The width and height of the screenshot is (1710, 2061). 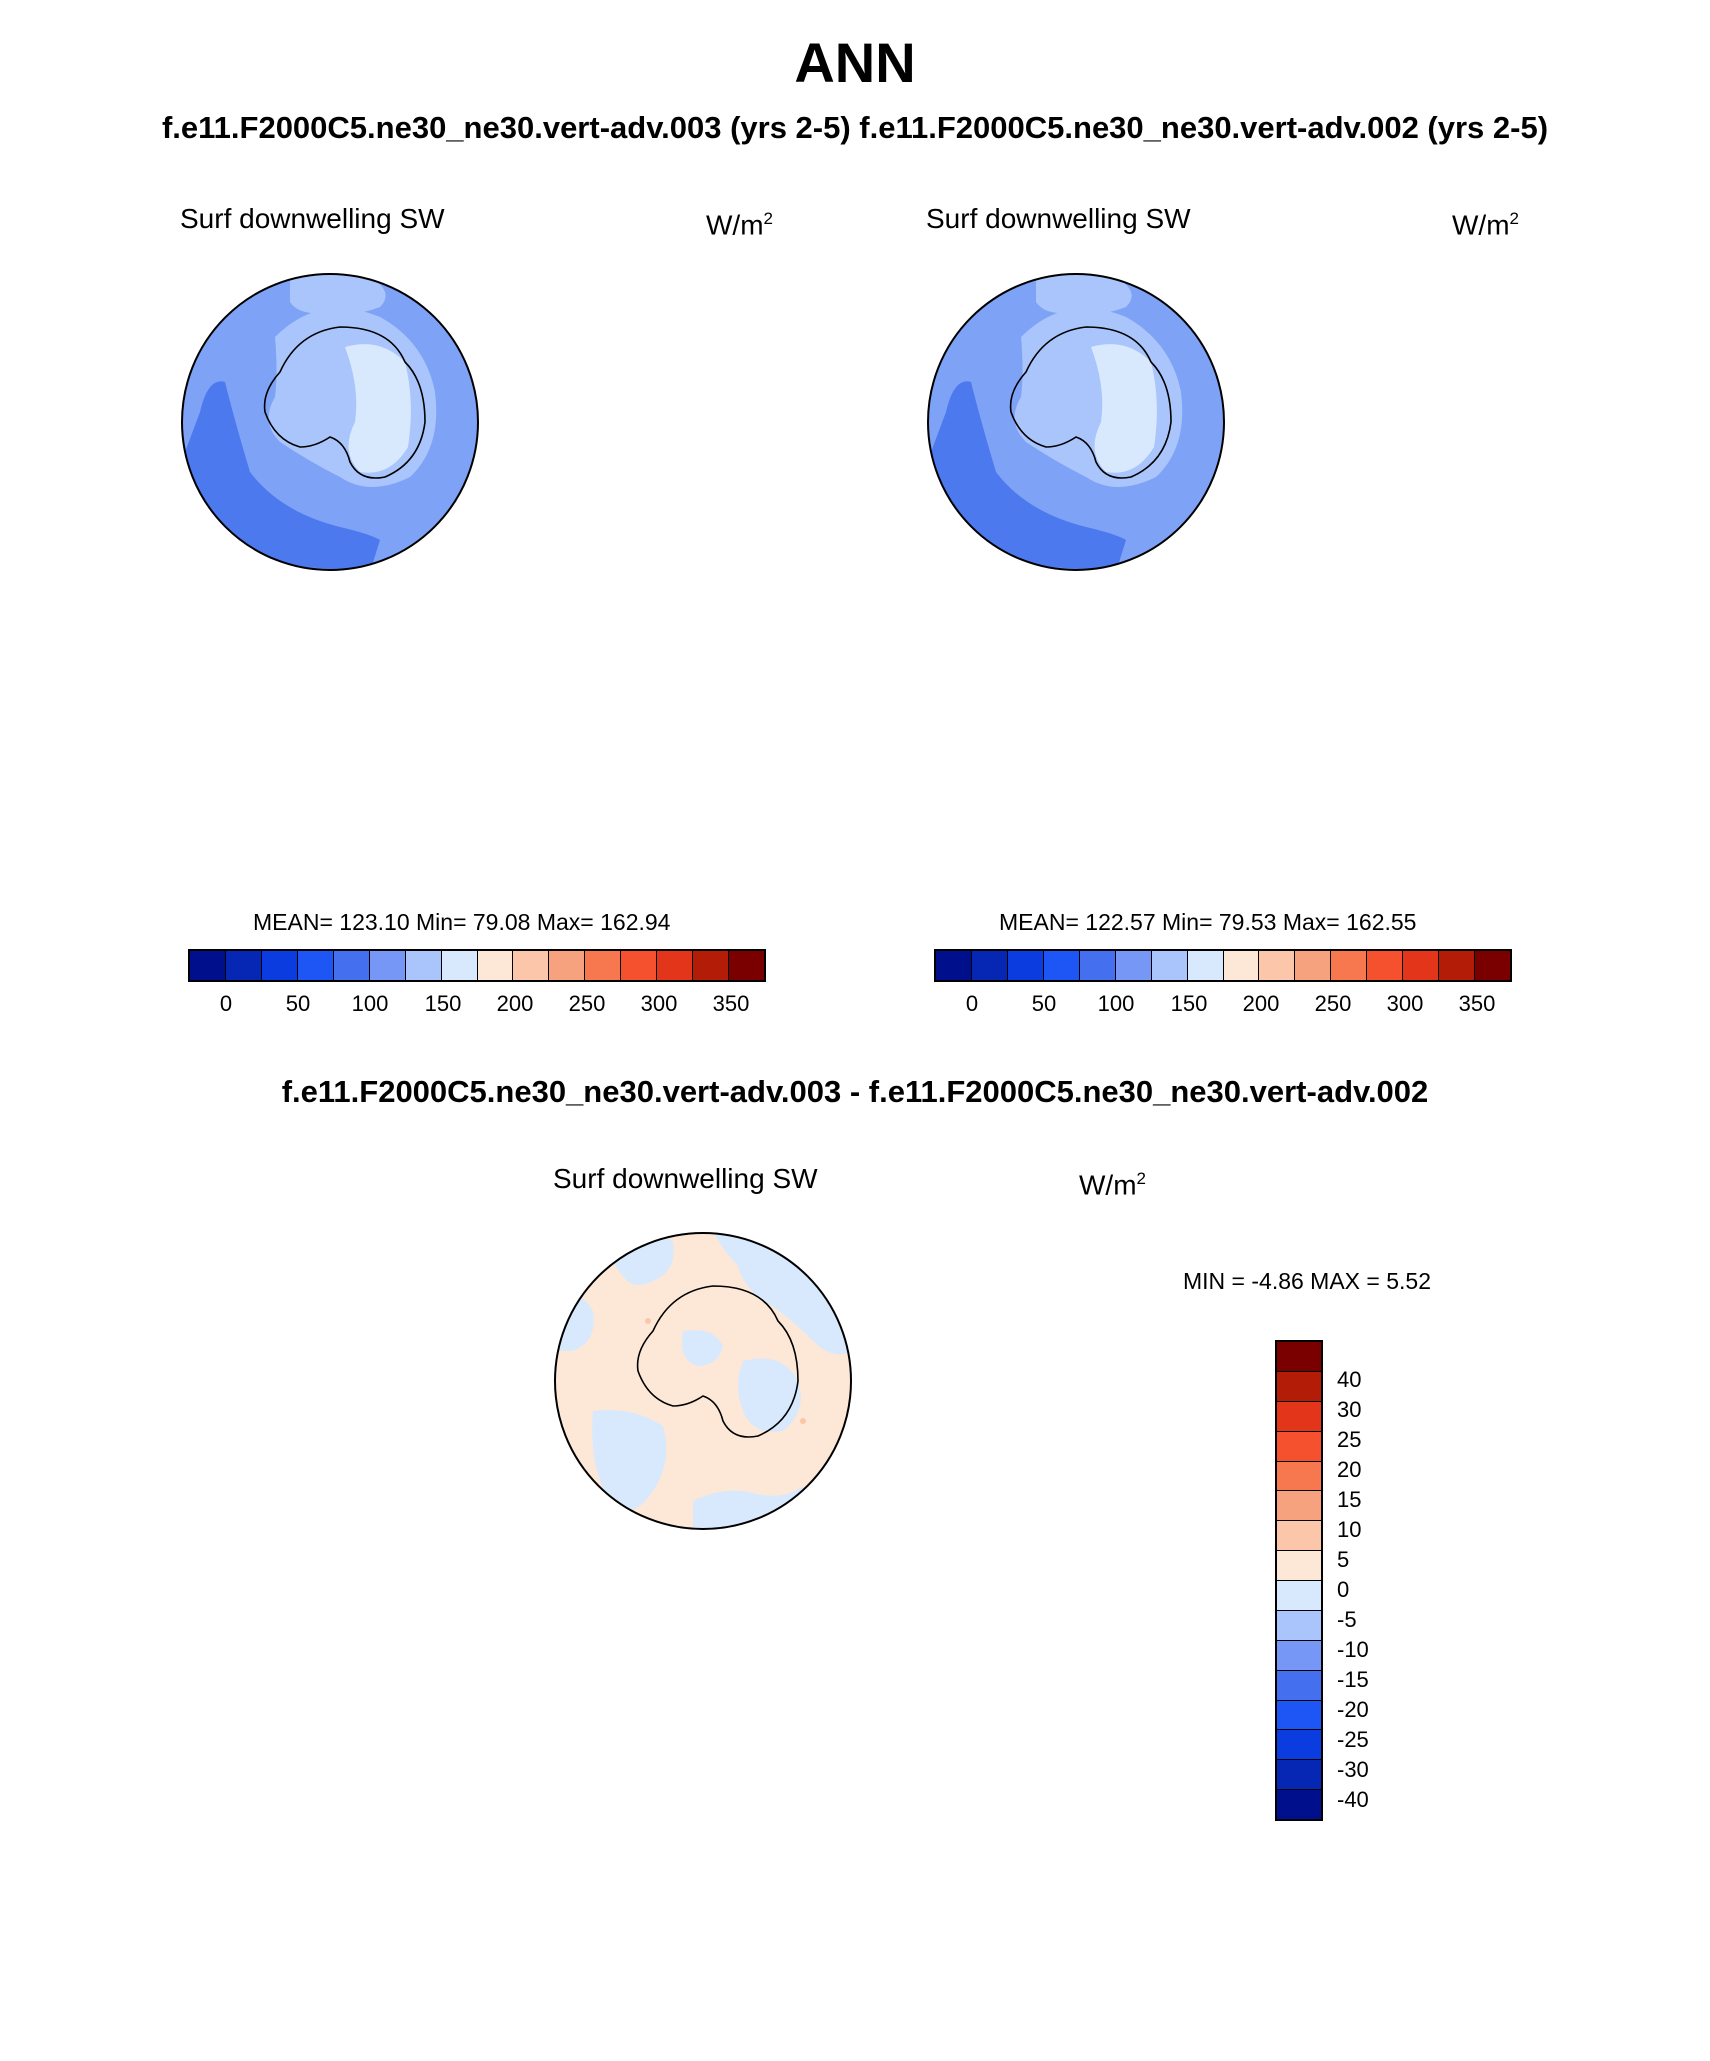 I want to click on colorbar-tick: -30, so click(x=1353, y=1769).